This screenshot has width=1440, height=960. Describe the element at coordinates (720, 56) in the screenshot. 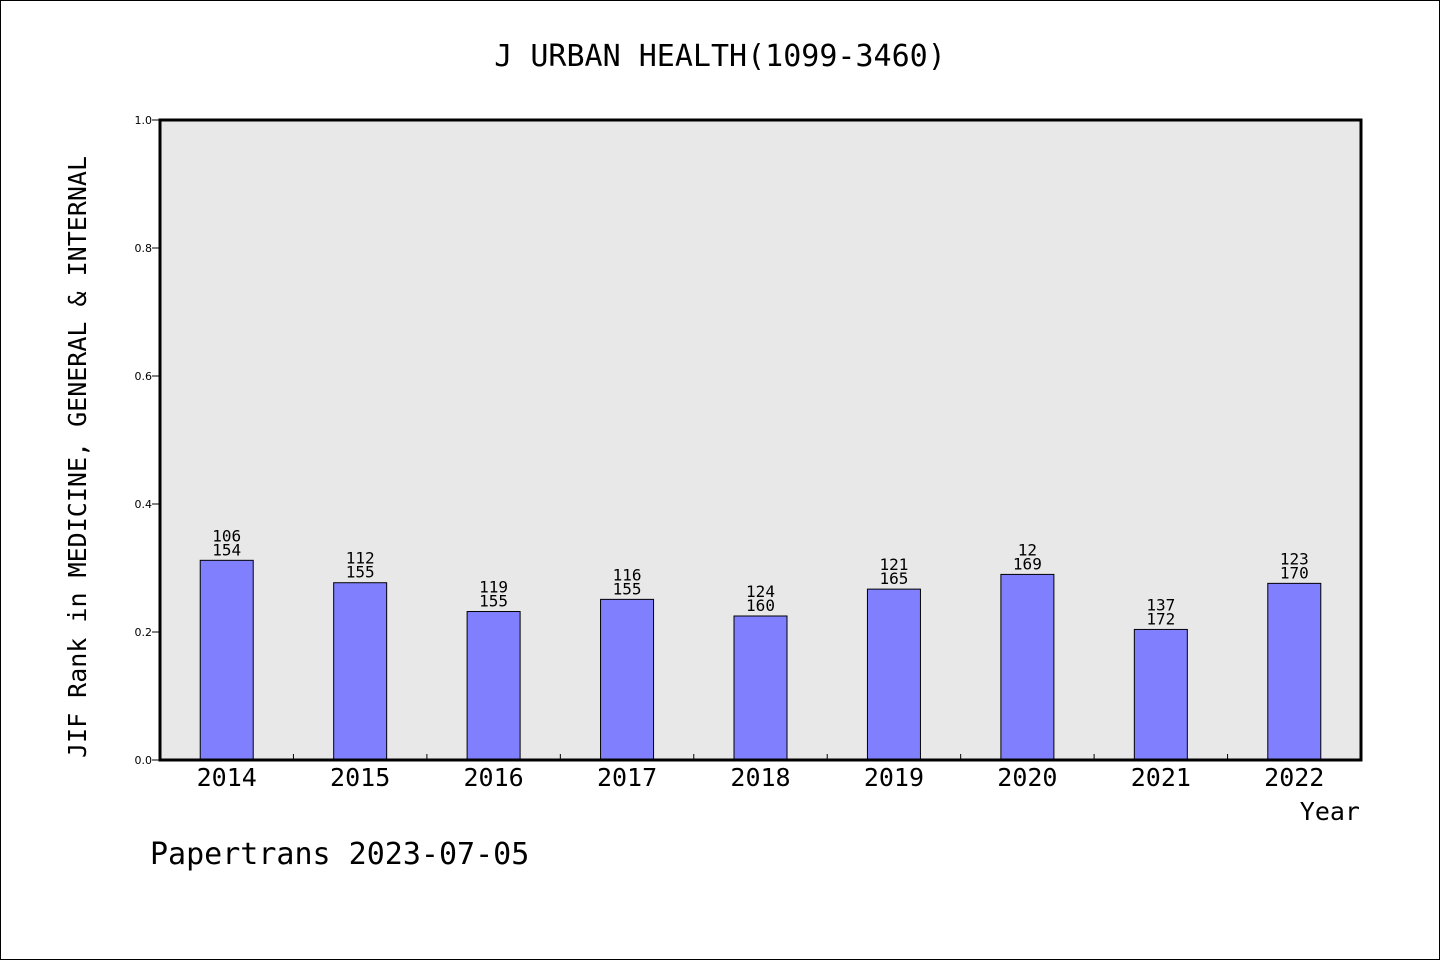

I see `chart-title: J URBAN HEALTH(1099-3460)` at that location.